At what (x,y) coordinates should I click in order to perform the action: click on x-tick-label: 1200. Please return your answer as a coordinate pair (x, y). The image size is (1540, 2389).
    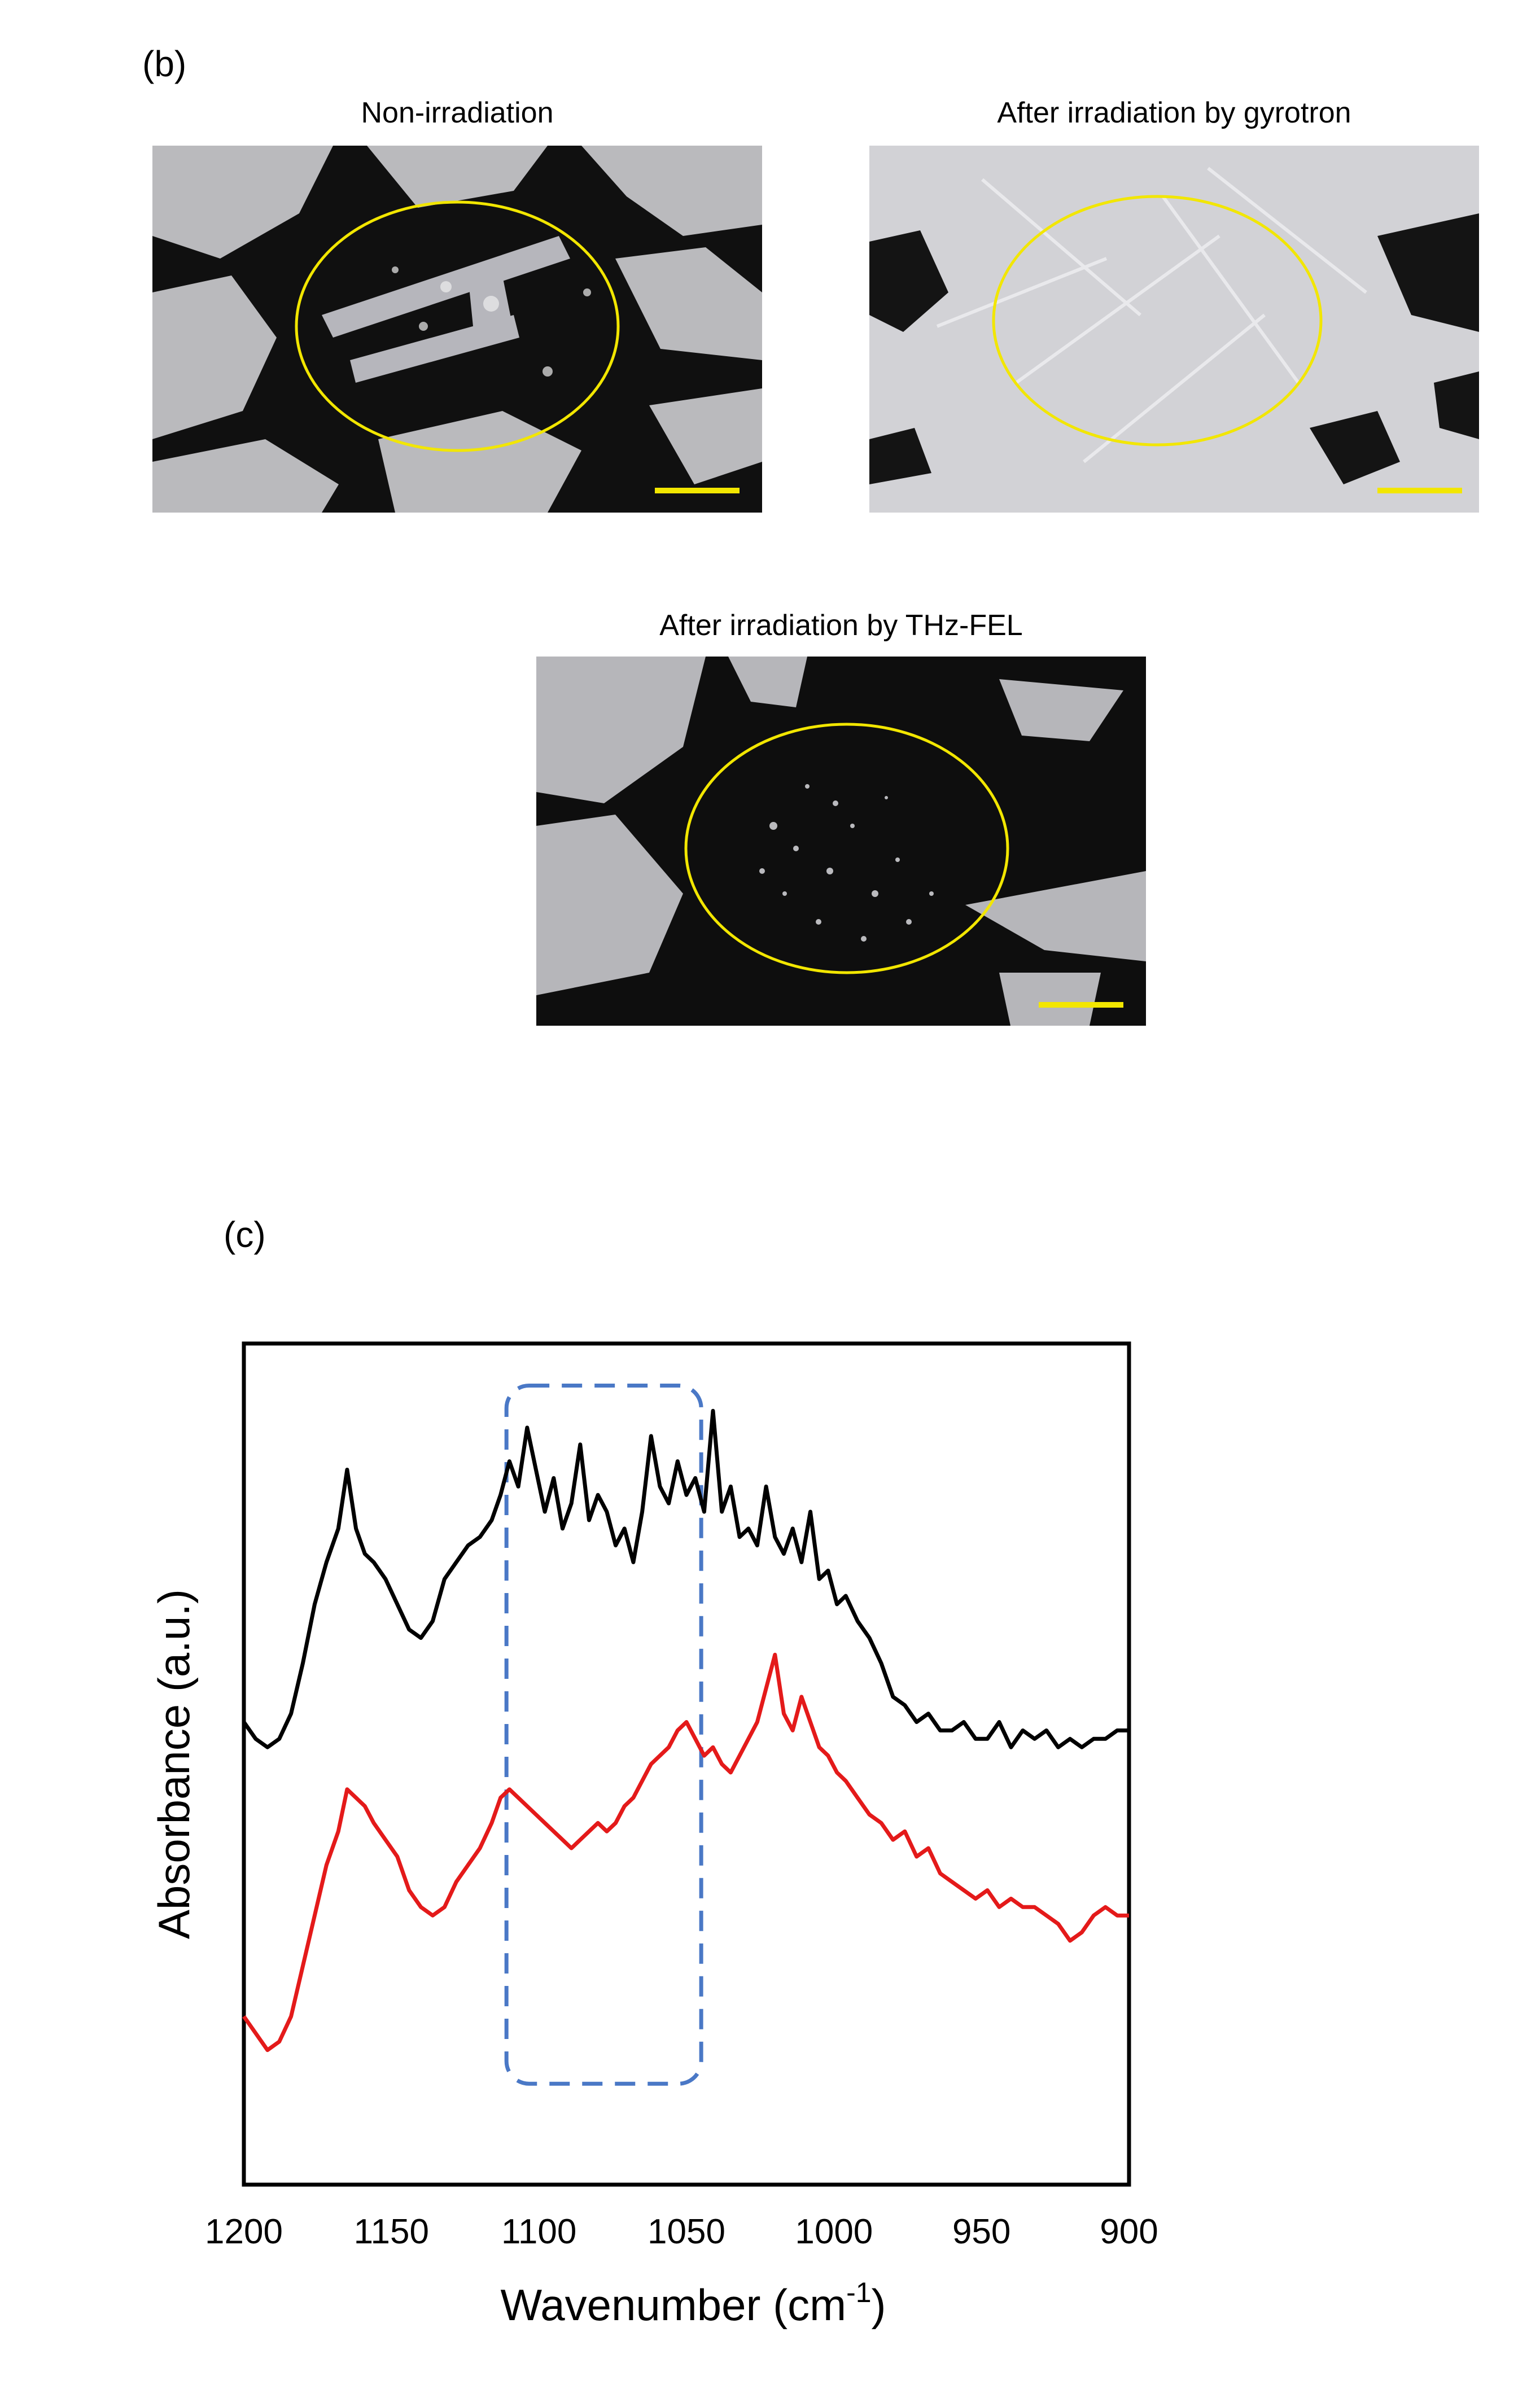
    Looking at the image, I should click on (244, 2231).